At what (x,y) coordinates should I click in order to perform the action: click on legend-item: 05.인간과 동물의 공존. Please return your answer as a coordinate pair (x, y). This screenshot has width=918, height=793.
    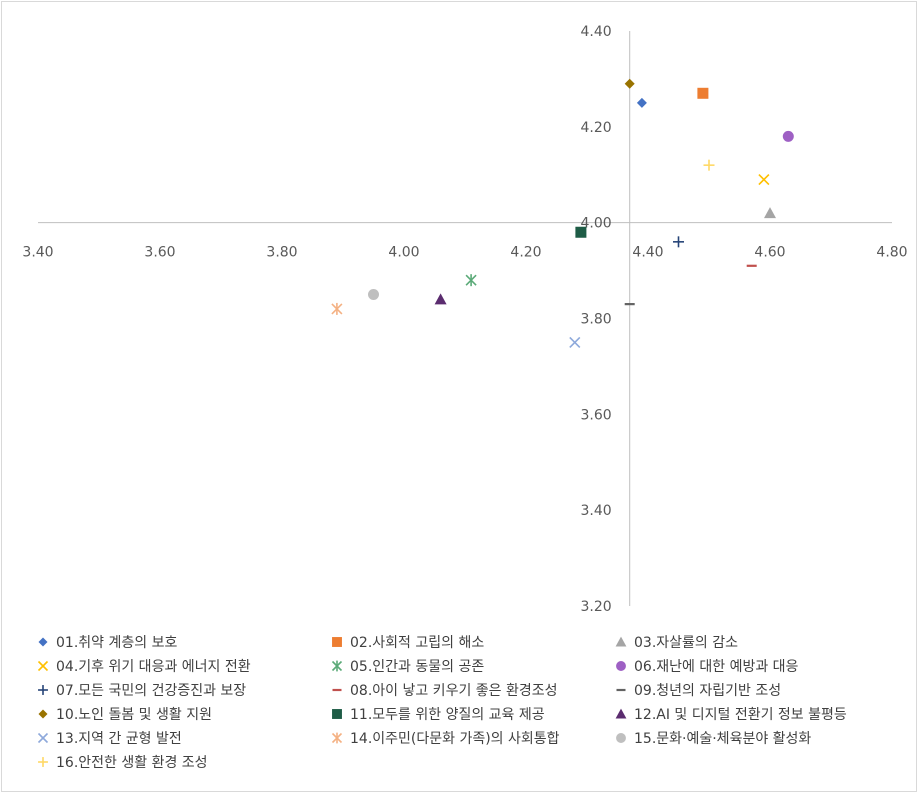
    Looking at the image, I should click on (407, 666).